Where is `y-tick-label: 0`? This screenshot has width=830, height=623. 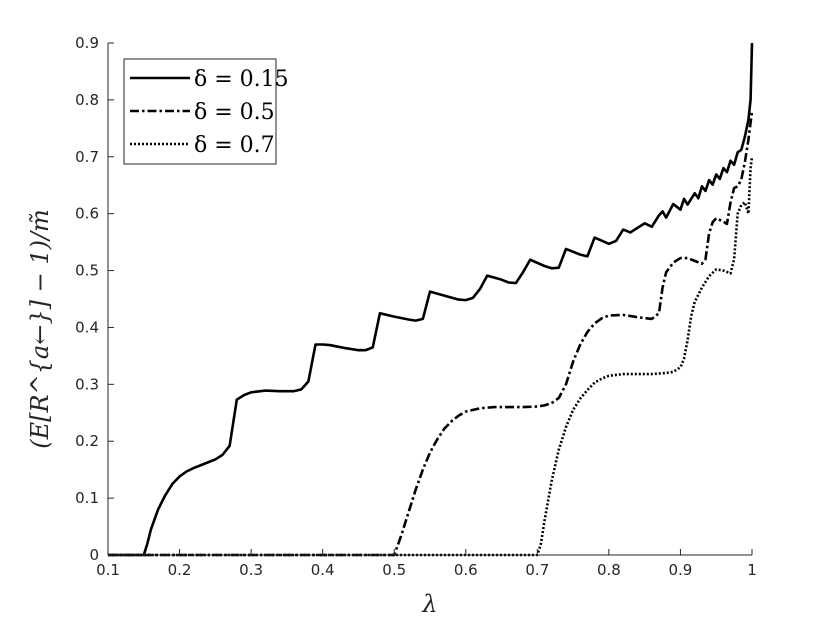 y-tick-label: 0 is located at coordinates (94, 555).